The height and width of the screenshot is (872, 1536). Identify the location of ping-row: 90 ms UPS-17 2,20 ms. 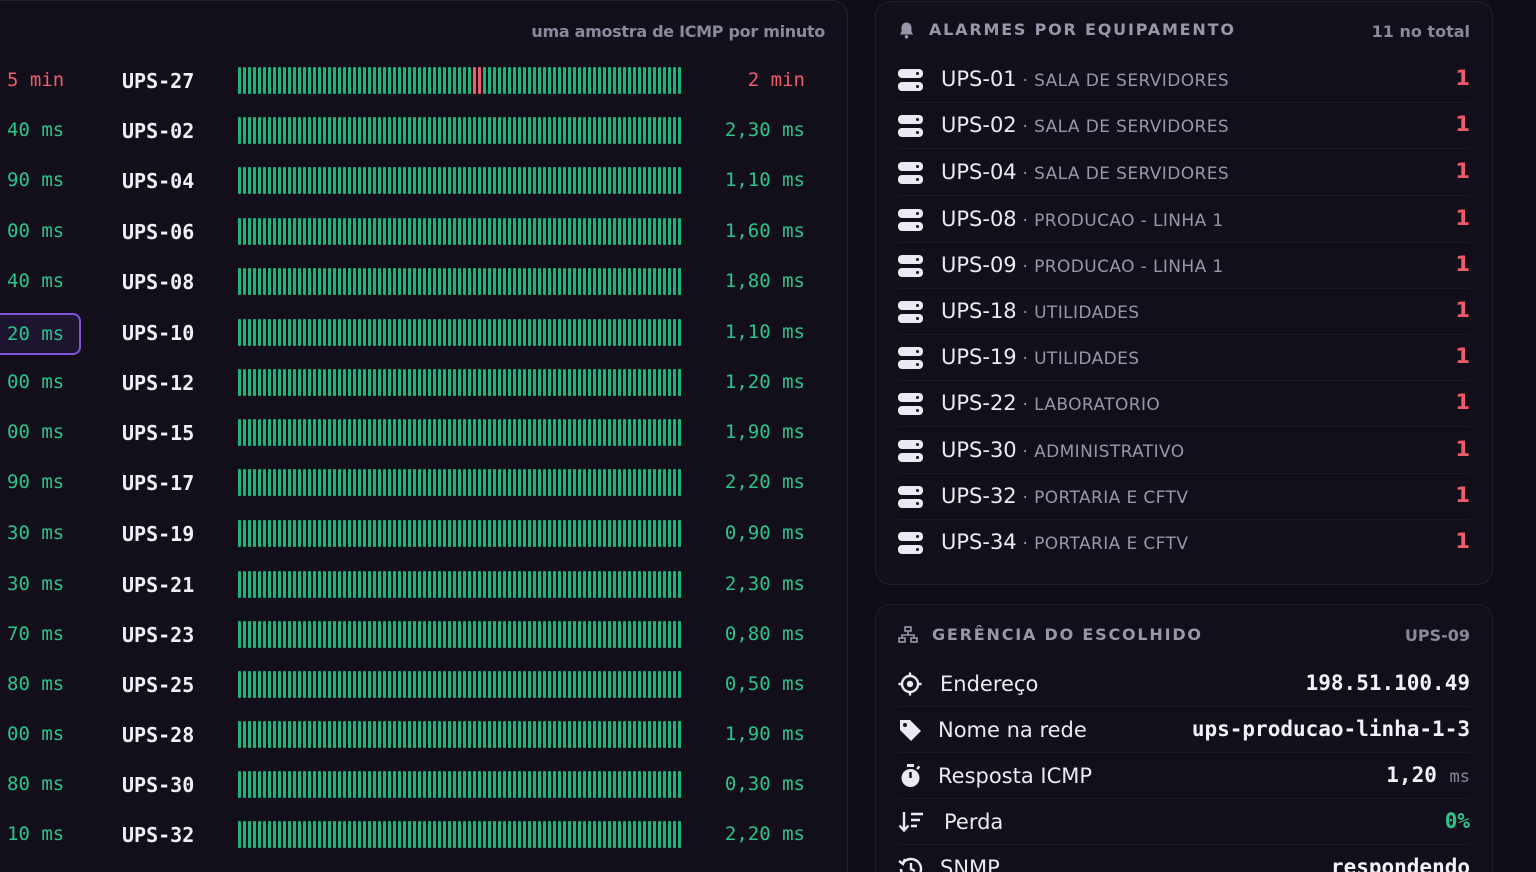
(424, 488).